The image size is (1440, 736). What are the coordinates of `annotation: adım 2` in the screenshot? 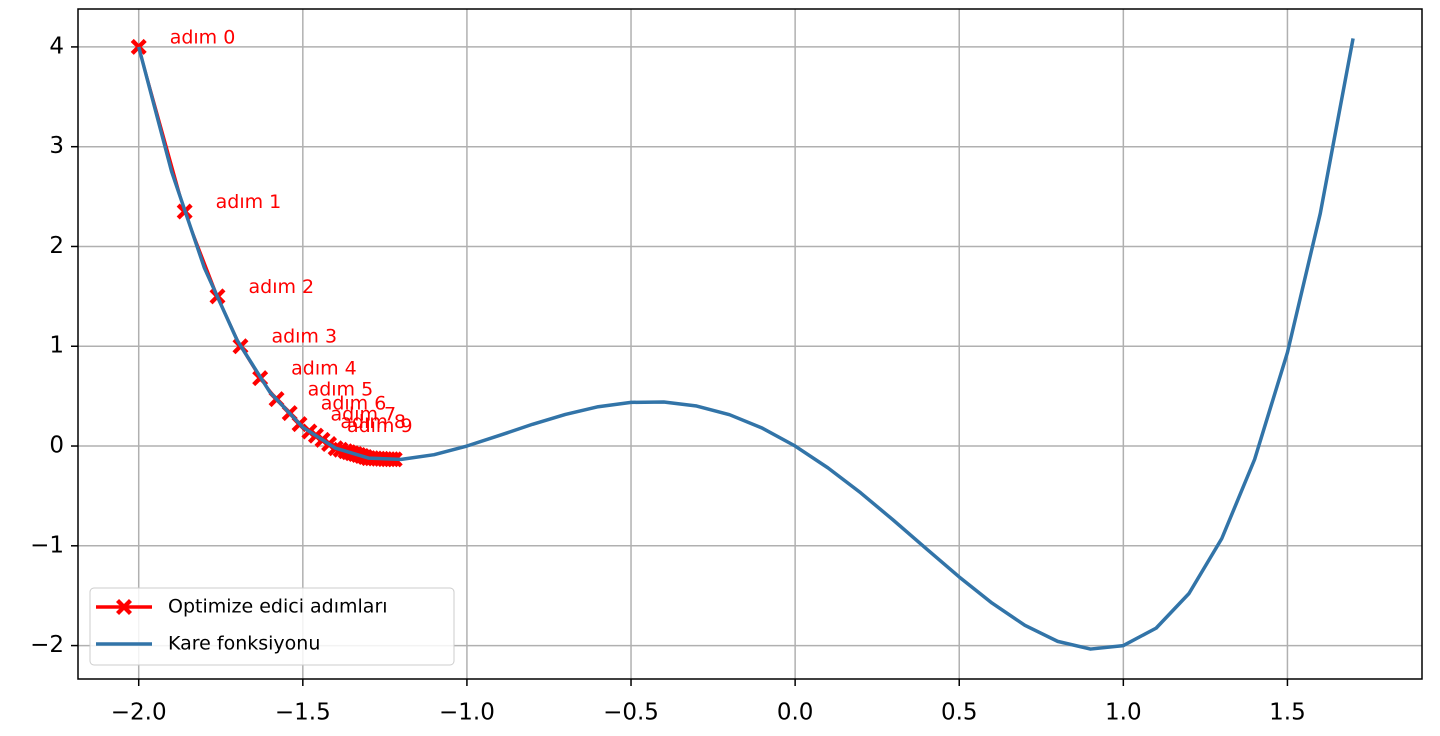 It's located at (281, 287).